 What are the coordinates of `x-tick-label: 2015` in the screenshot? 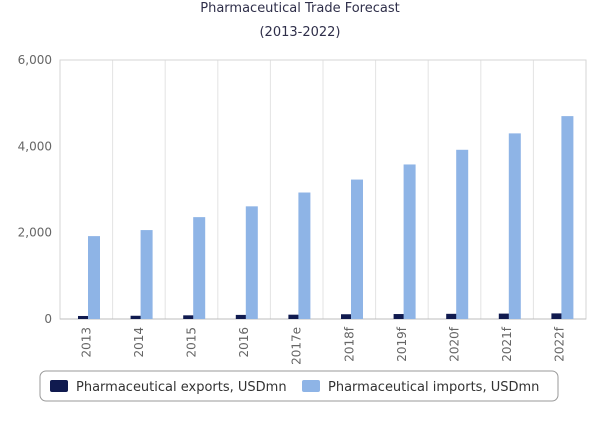 It's located at (192, 342).